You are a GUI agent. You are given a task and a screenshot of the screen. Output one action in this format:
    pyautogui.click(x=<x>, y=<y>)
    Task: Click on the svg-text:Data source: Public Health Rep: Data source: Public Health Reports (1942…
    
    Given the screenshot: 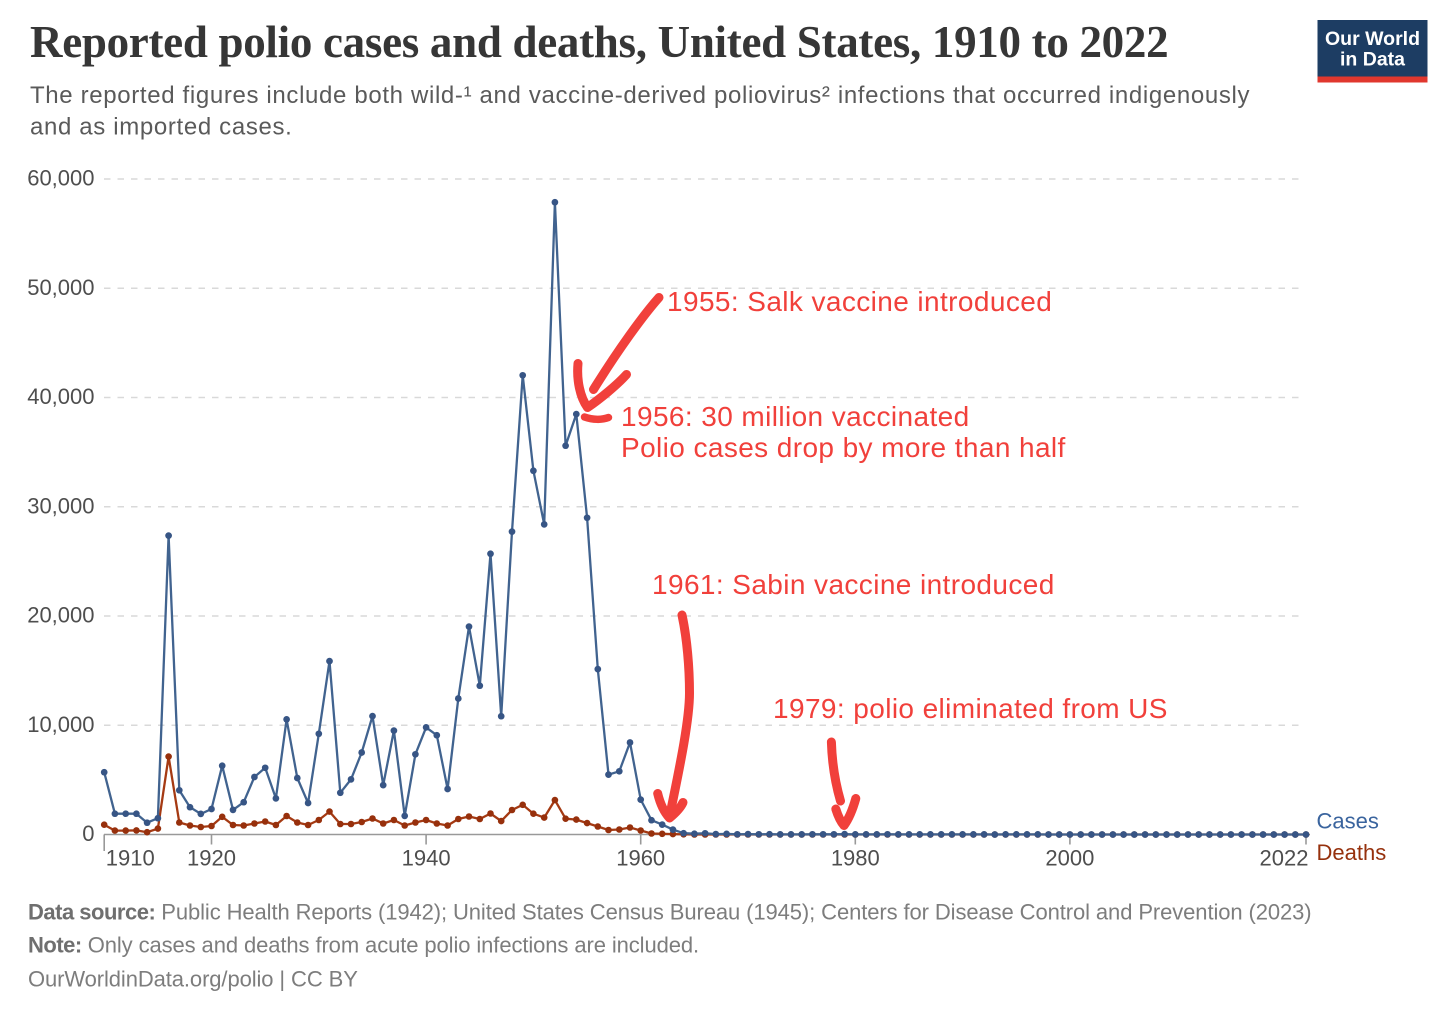 What is the action you would take?
    pyautogui.click(x=670, y=912)
    